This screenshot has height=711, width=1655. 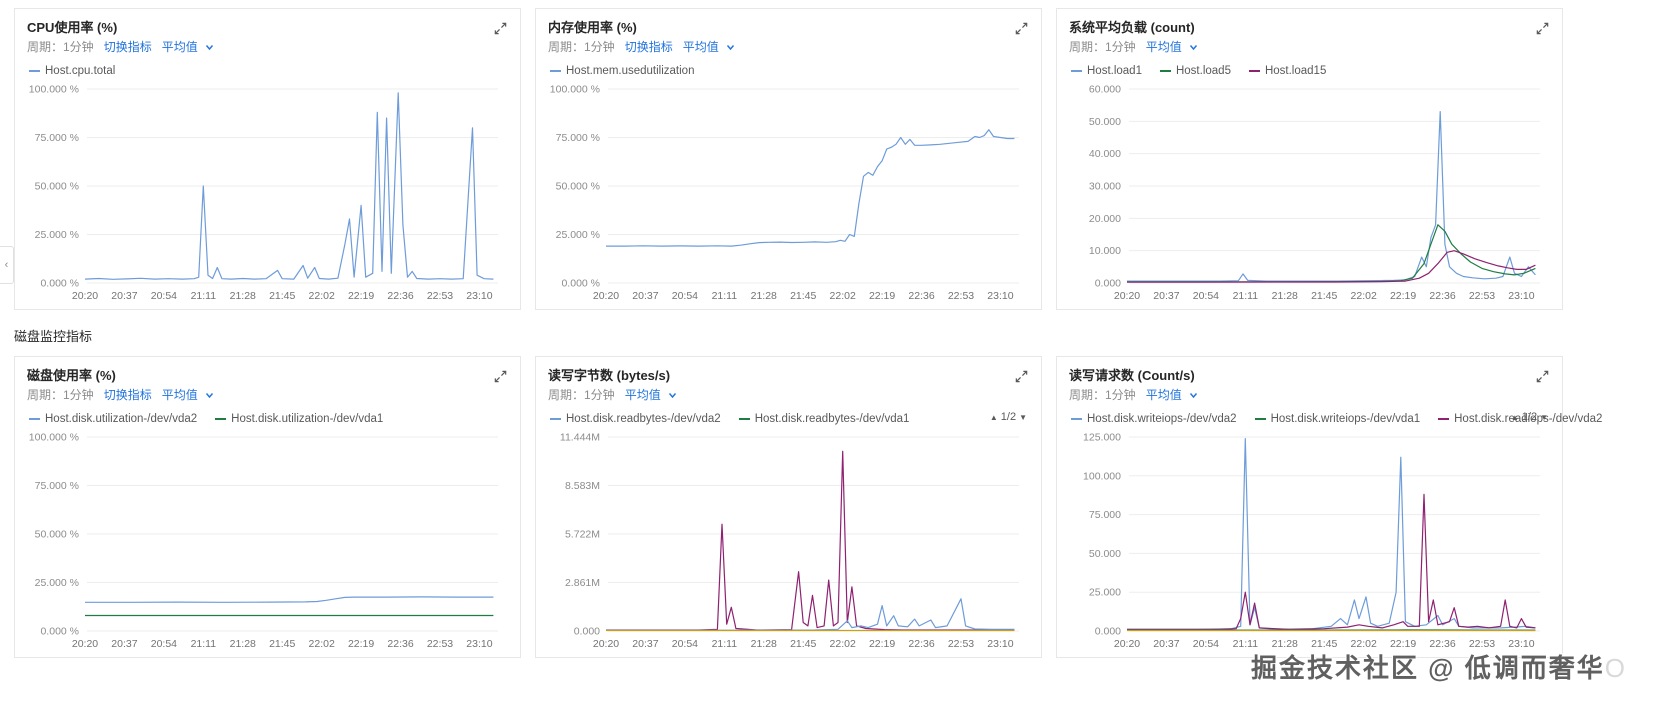 What do you see at coordinates (592, 27) in the screenshot?
I see `chart-title: 内存使用率 (%)` at bounding box center [592, 27].